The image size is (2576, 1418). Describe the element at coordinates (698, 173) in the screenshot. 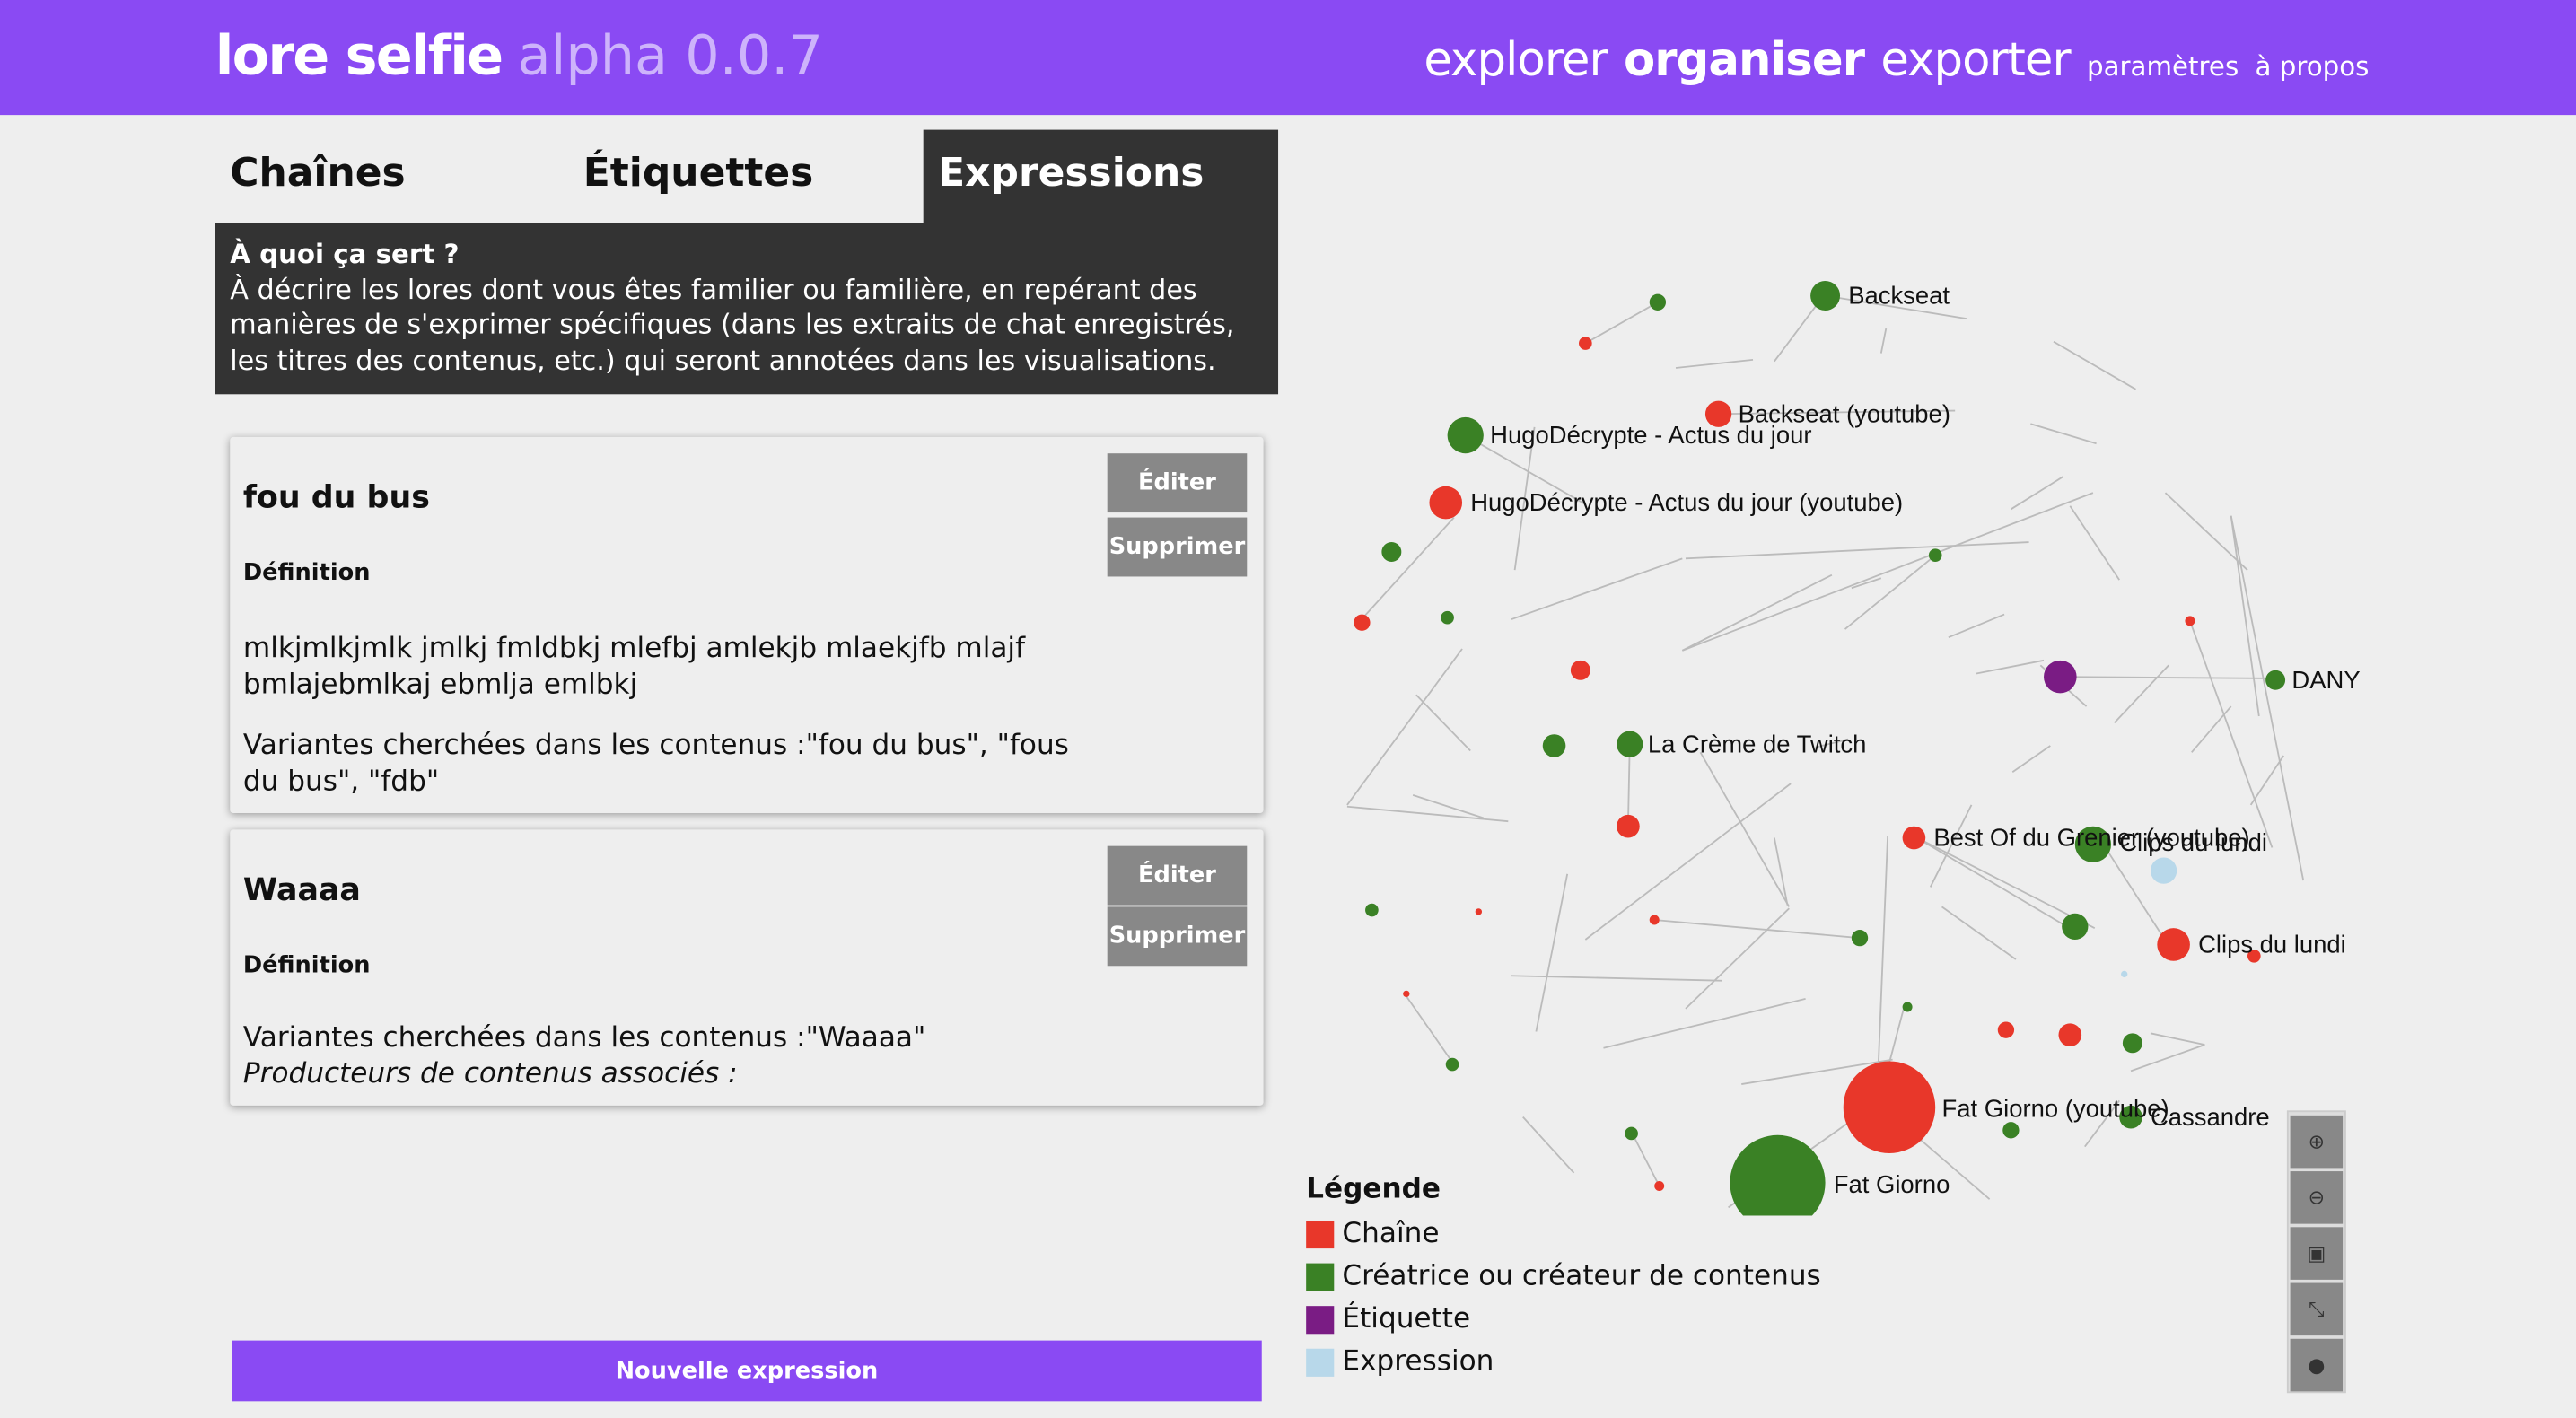

I see `tab-tags: Étiquettes` at that location.